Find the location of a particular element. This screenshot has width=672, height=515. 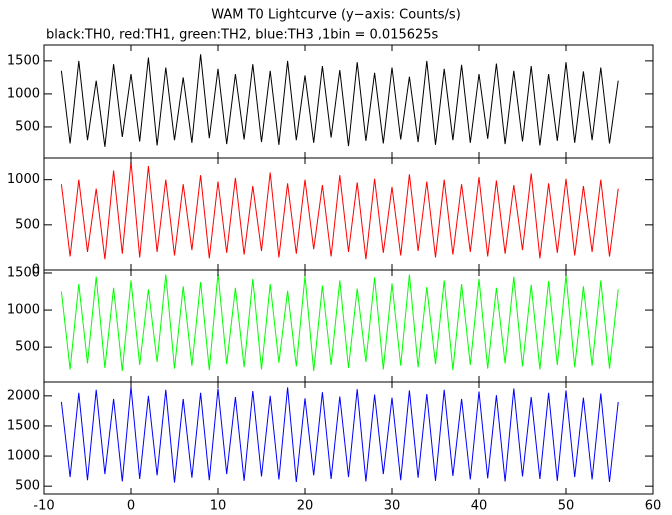

x-tick-label: 60 is located at coordinates (653, 506).